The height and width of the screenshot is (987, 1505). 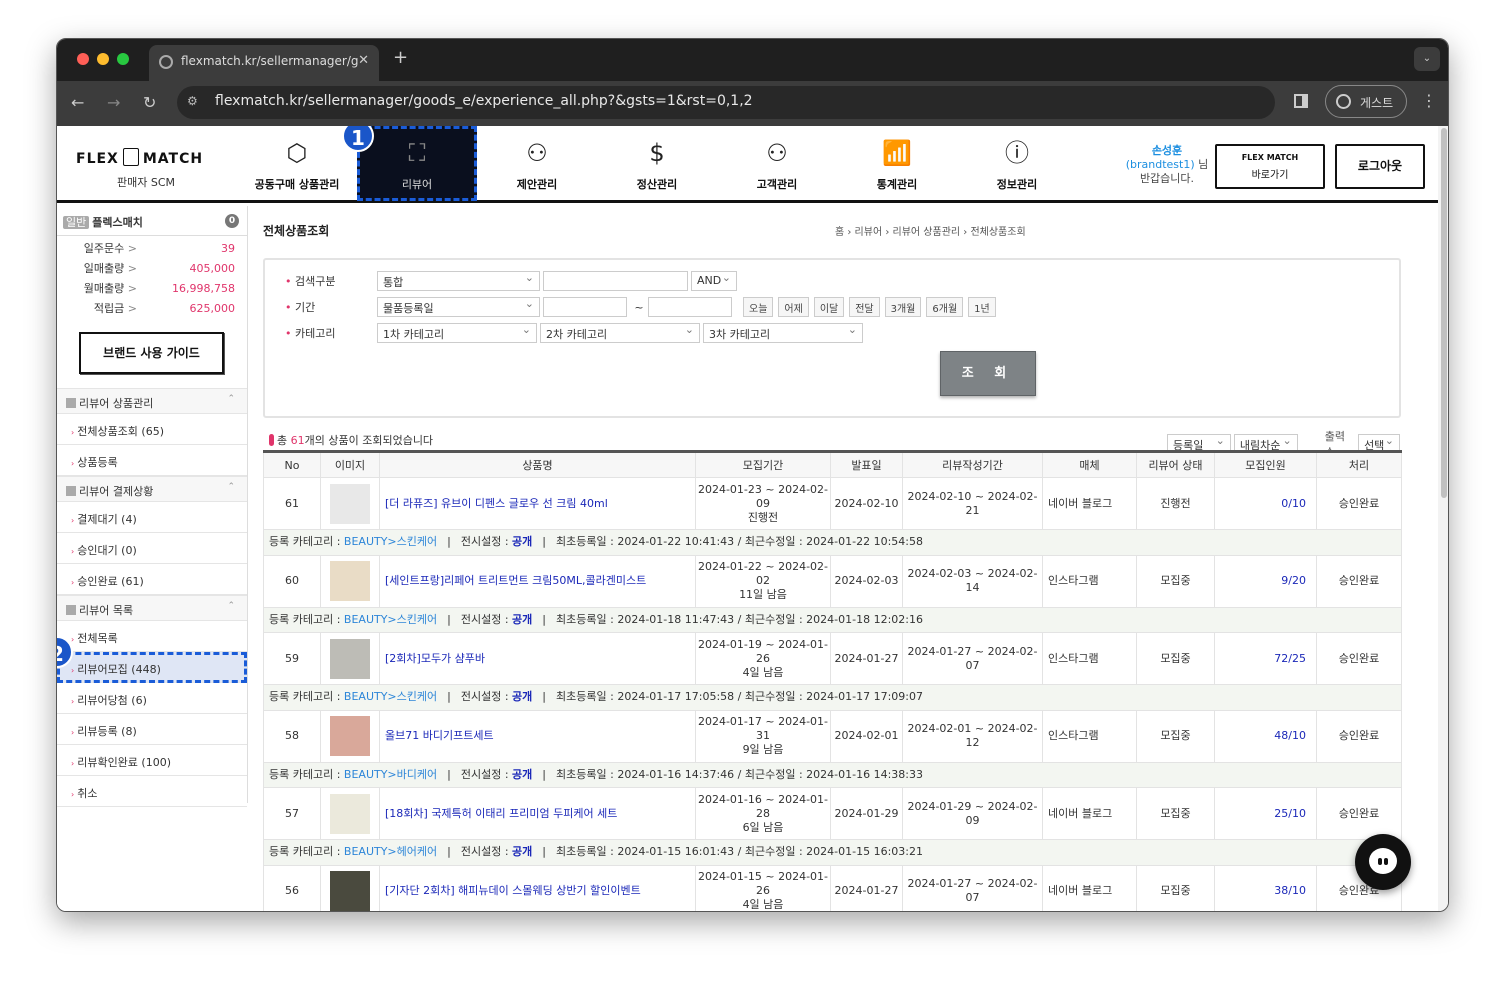 I want to click on minimize-window-button, so click(x=103, y=59).